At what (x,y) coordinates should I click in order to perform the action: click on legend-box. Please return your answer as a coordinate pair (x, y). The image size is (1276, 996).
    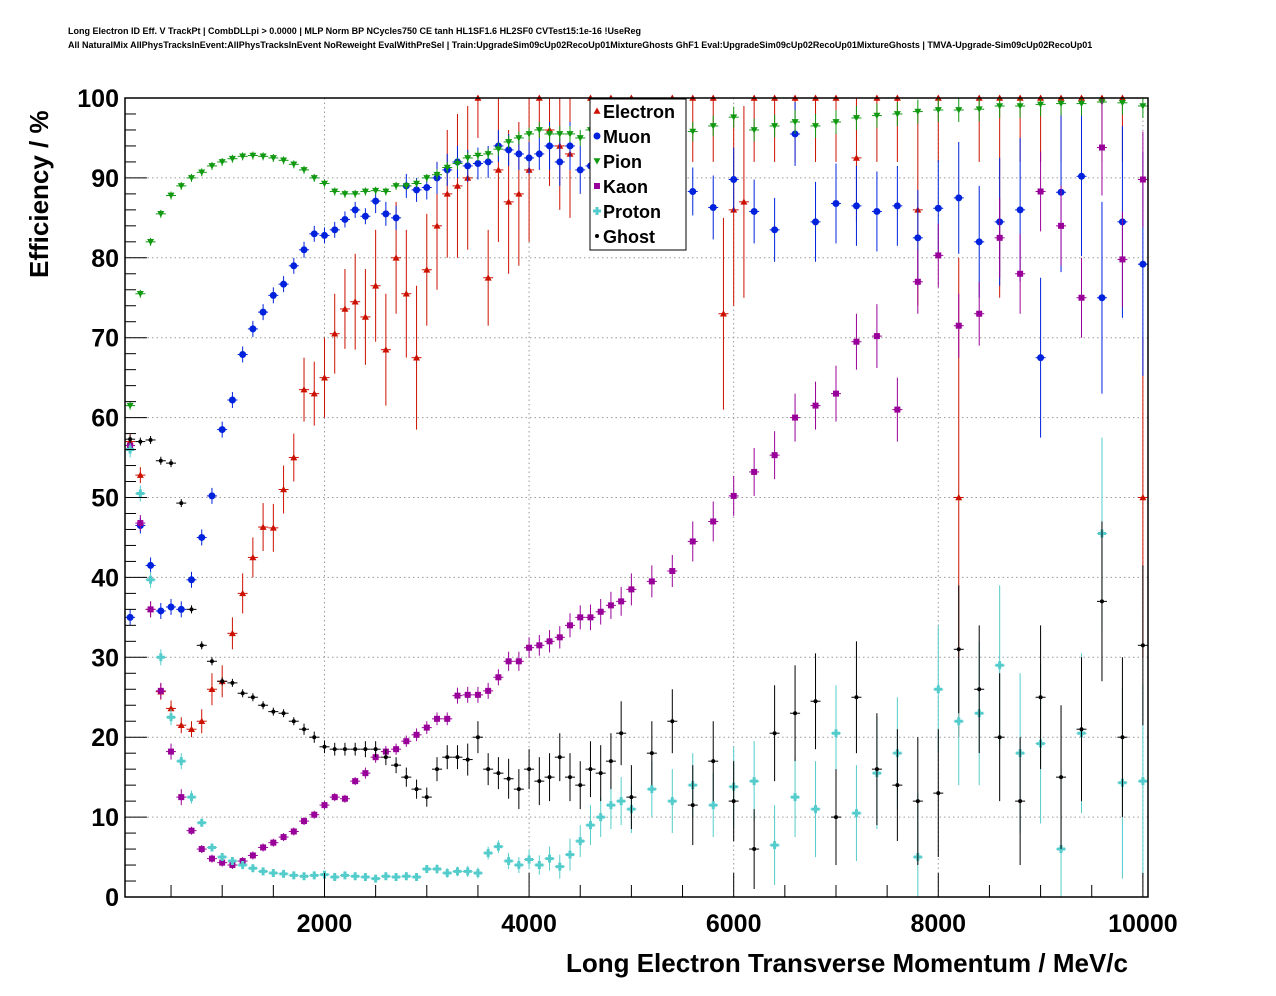
    Looking at the image, I should click on (638, 174).